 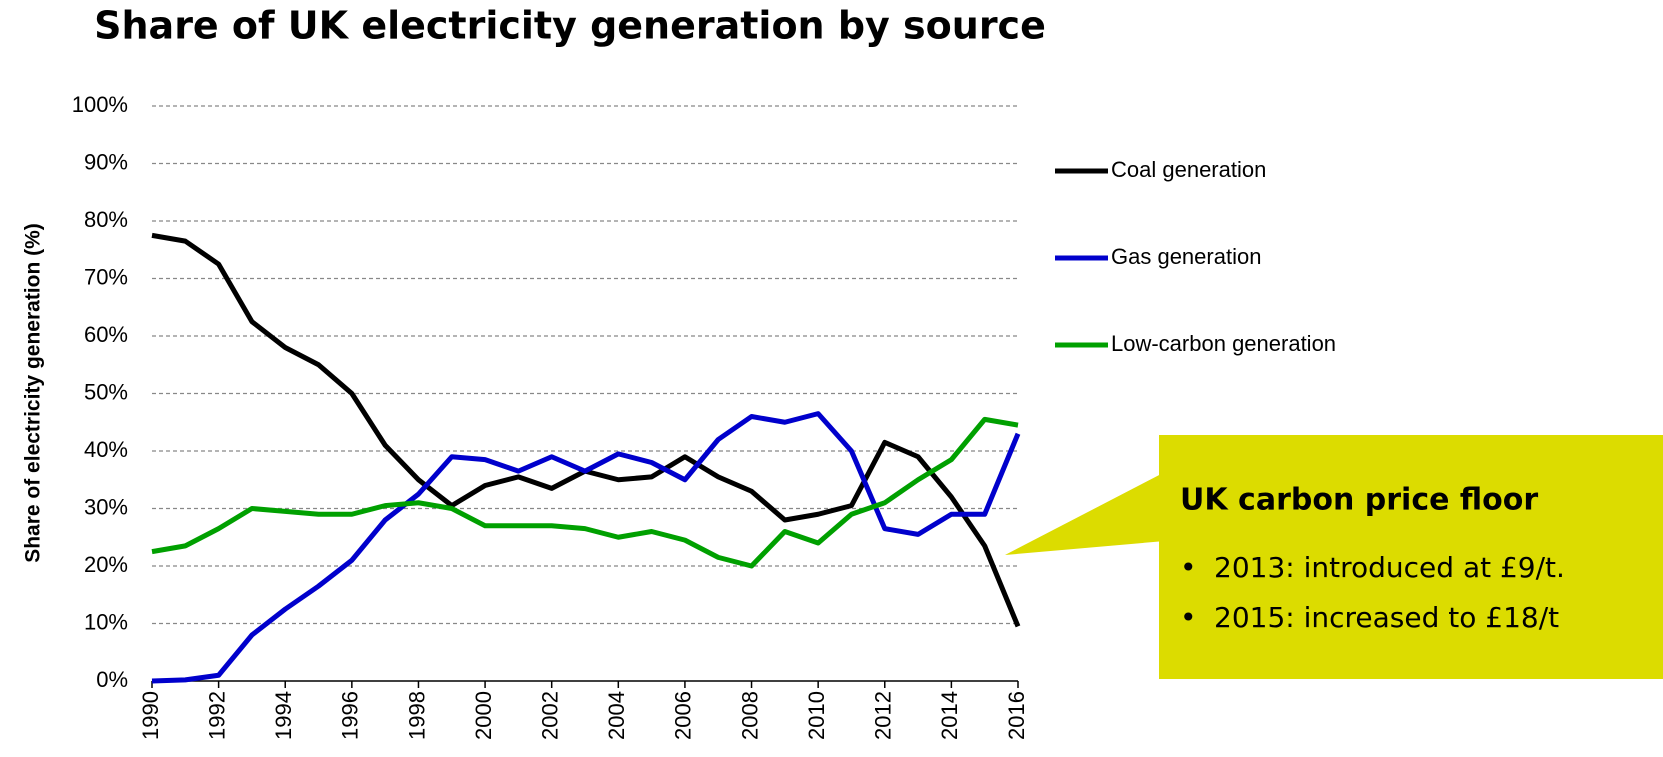 What do you see at coordinates (106, 334) in the screenshot?
I see `y-tick-label: 60%` at bounding box center [106, 334].